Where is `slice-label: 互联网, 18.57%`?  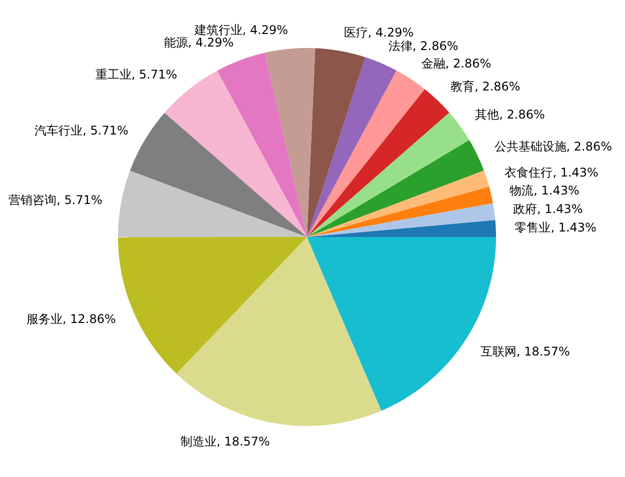 slice-label: 互联网, 18.57% is located at coordinates (525, 351).